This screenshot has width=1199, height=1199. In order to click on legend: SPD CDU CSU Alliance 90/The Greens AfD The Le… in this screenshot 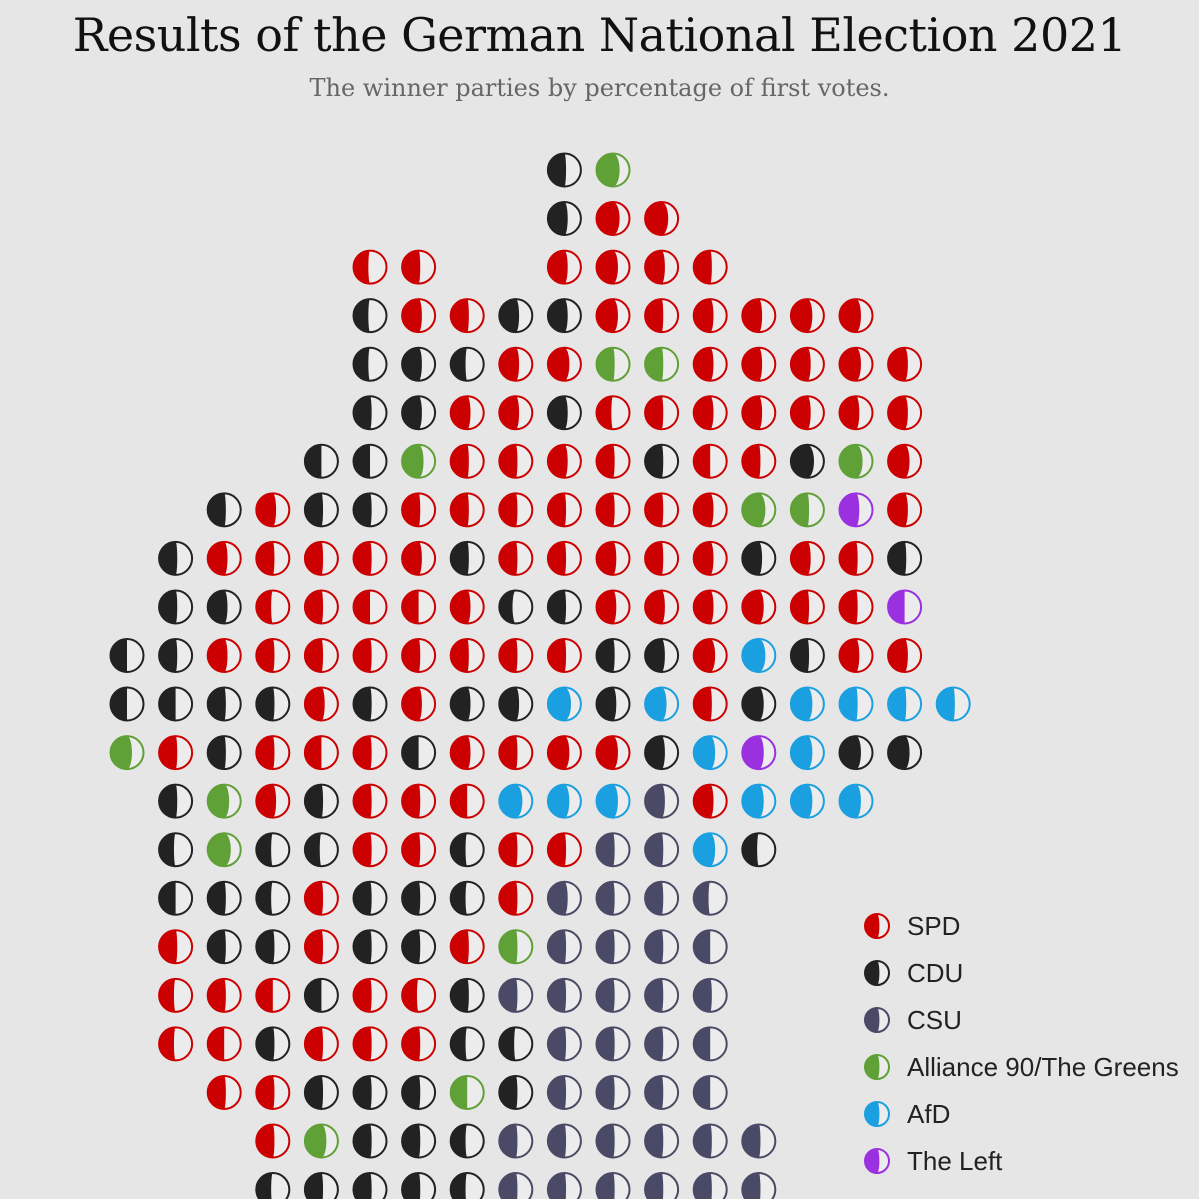, I will do `click(1021, 1043)`.